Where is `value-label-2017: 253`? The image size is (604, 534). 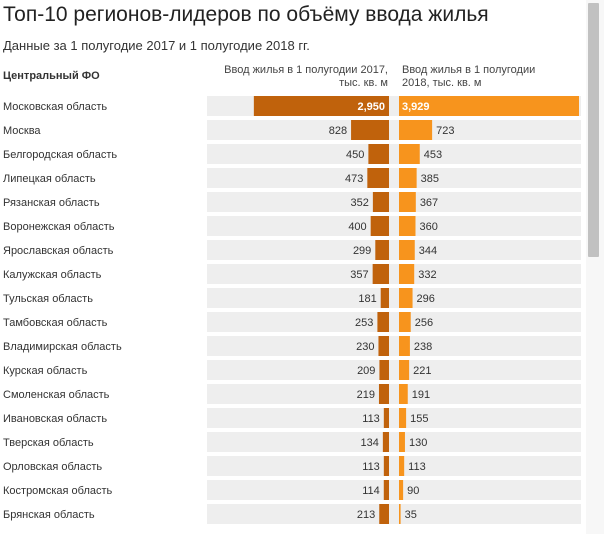
value-label-2017: 253 is located at coordinates (364, 323).